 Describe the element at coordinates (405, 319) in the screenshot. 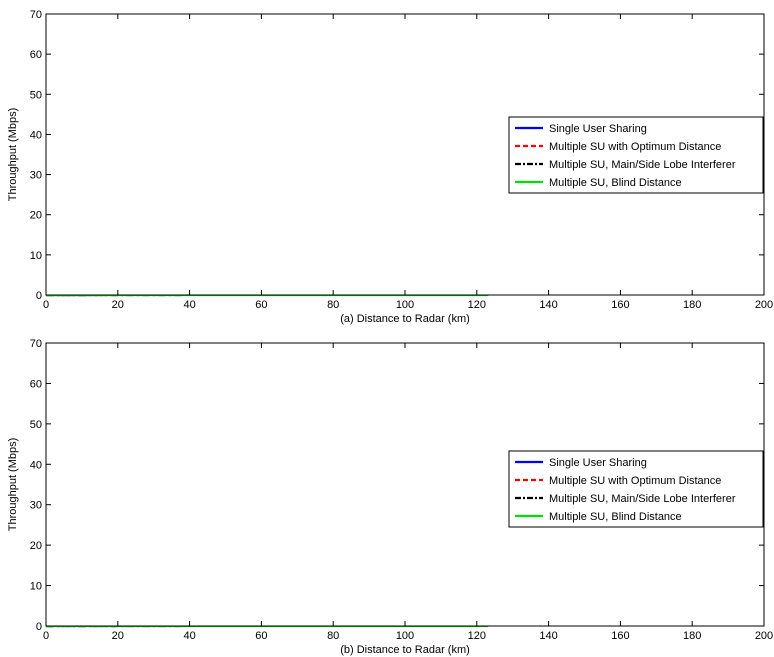

I see `x-axis-label: (a) Distance to Radar (km)` at that location.